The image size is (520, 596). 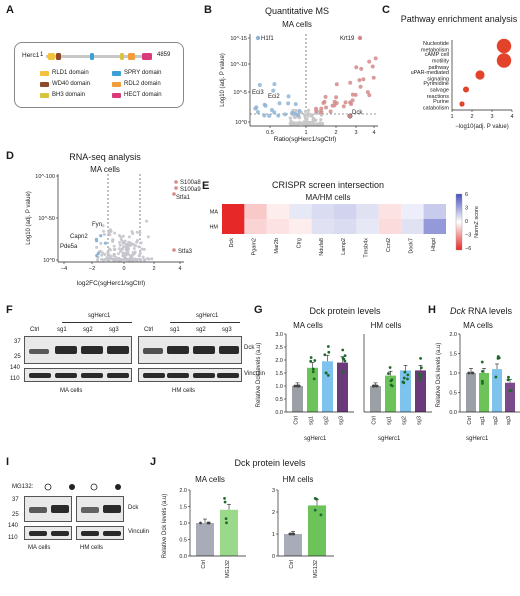 What do you see at coordinates (206, 186) in the screenshot?
I see `panel-label-e: E` at bounding box center [206, 186].